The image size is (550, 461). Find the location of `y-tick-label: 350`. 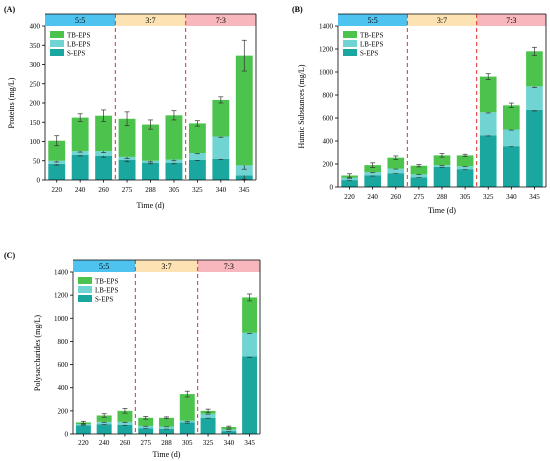

y-tick-label: 350 is located at coordinates (35, 46).